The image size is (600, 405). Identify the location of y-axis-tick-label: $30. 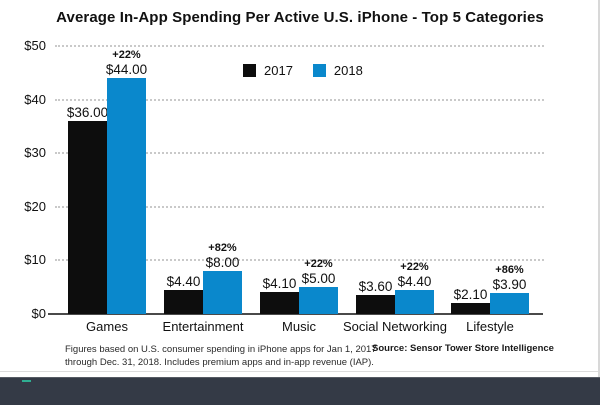
(35, 153).